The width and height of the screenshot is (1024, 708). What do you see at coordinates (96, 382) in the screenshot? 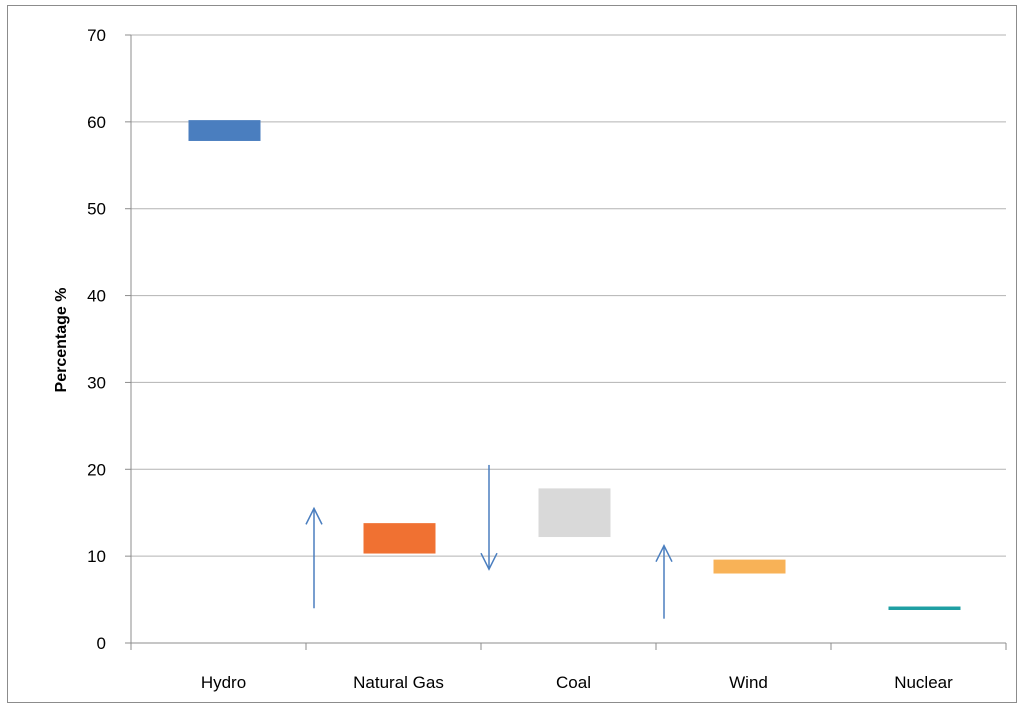
I see `y-tick-label: 30` at bounding box center [96, 382].